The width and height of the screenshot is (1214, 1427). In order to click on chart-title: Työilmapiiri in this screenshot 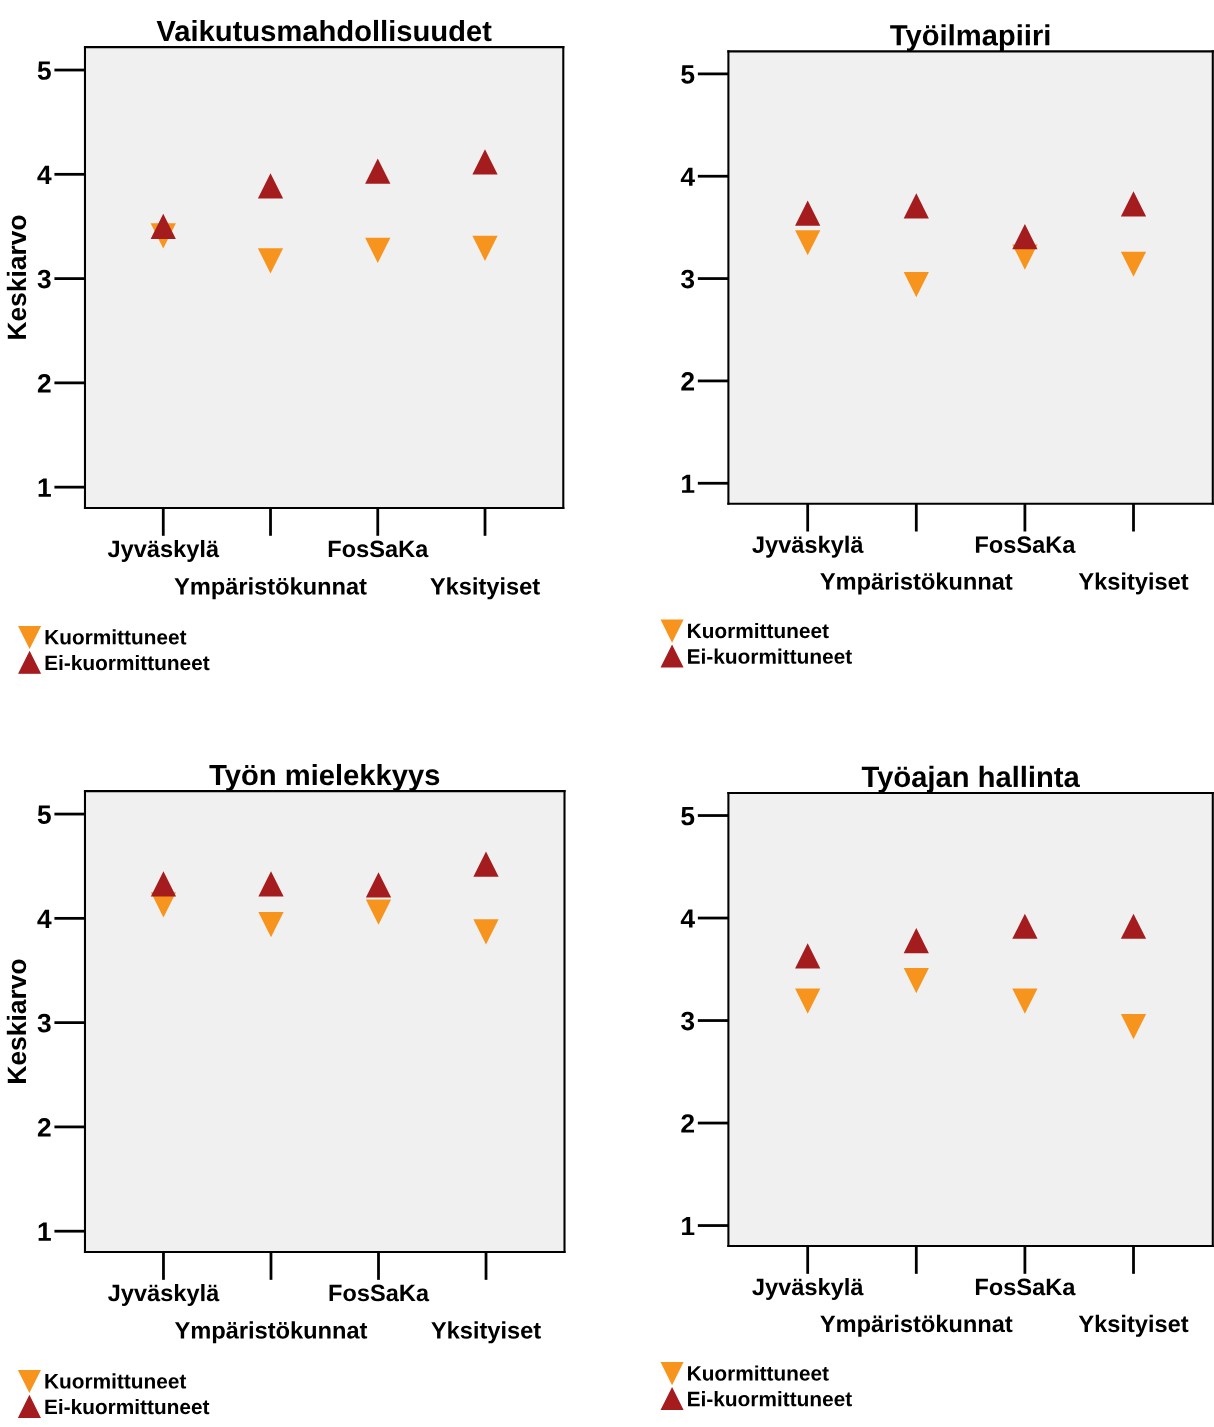, I will do `click(970, 38)`.